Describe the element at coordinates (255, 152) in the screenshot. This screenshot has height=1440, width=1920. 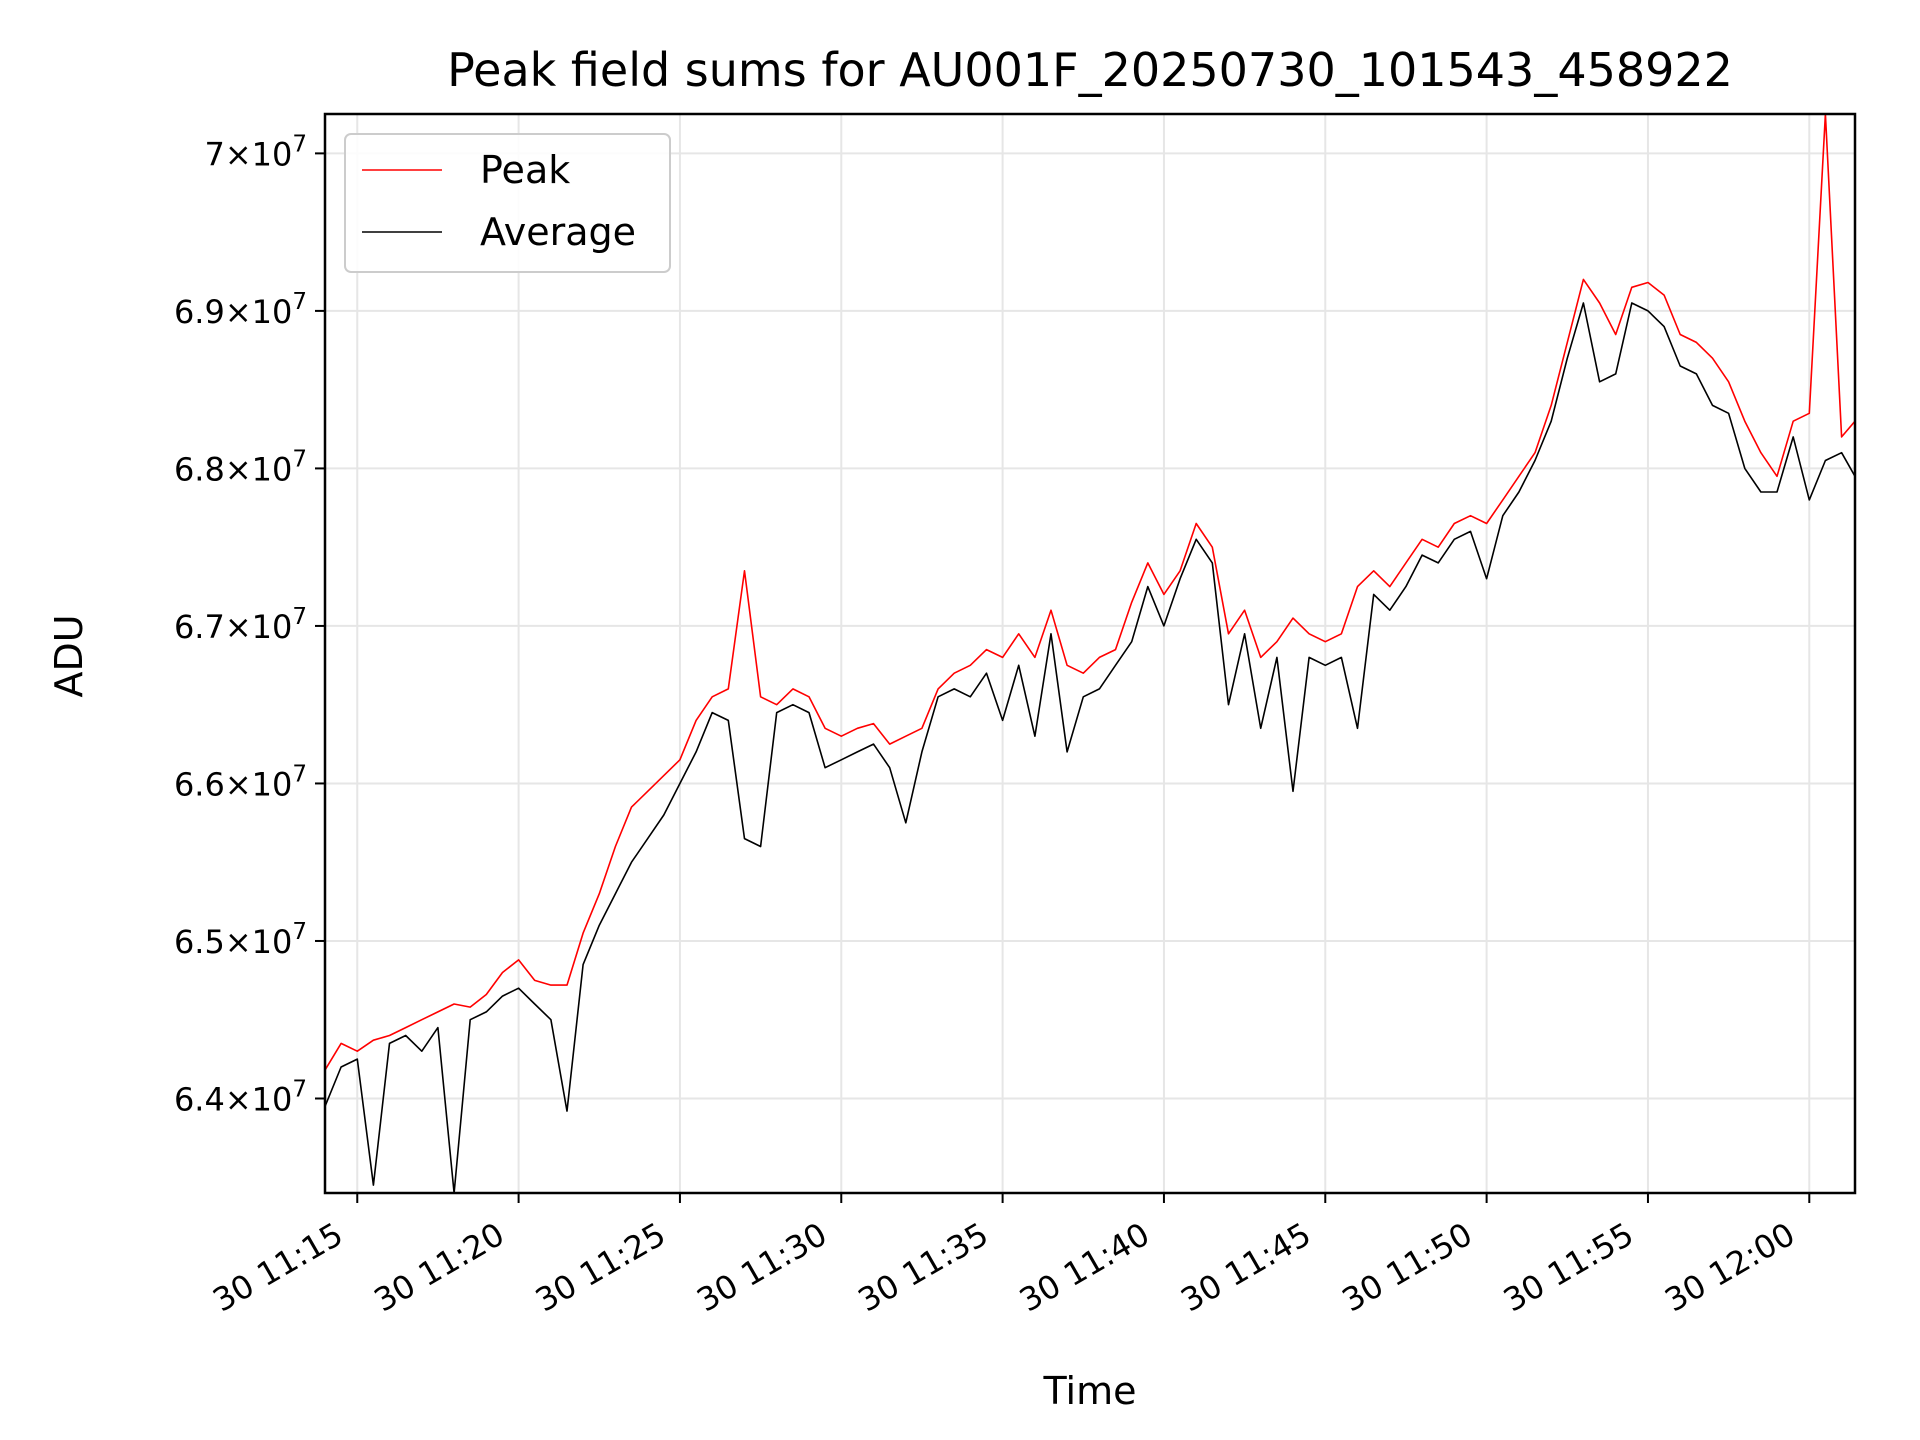
I see `y-tick-label: 7×107` at that location.